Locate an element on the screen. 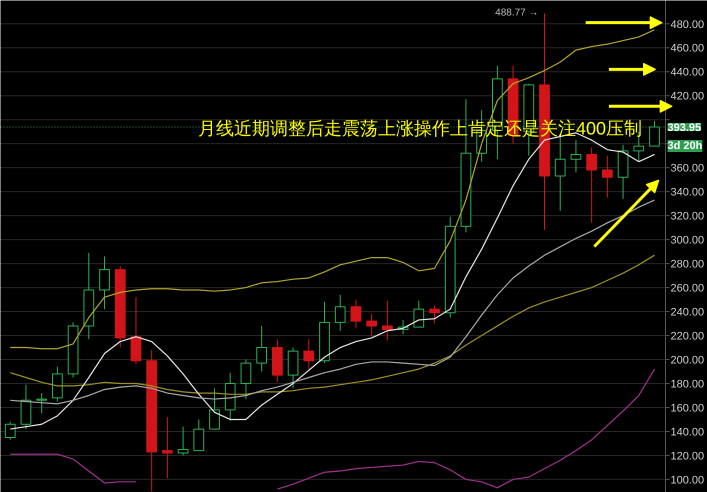 This screenshot has height=492, width=707. ref-line-label: 393.95 is located at coordinates (685, 128).